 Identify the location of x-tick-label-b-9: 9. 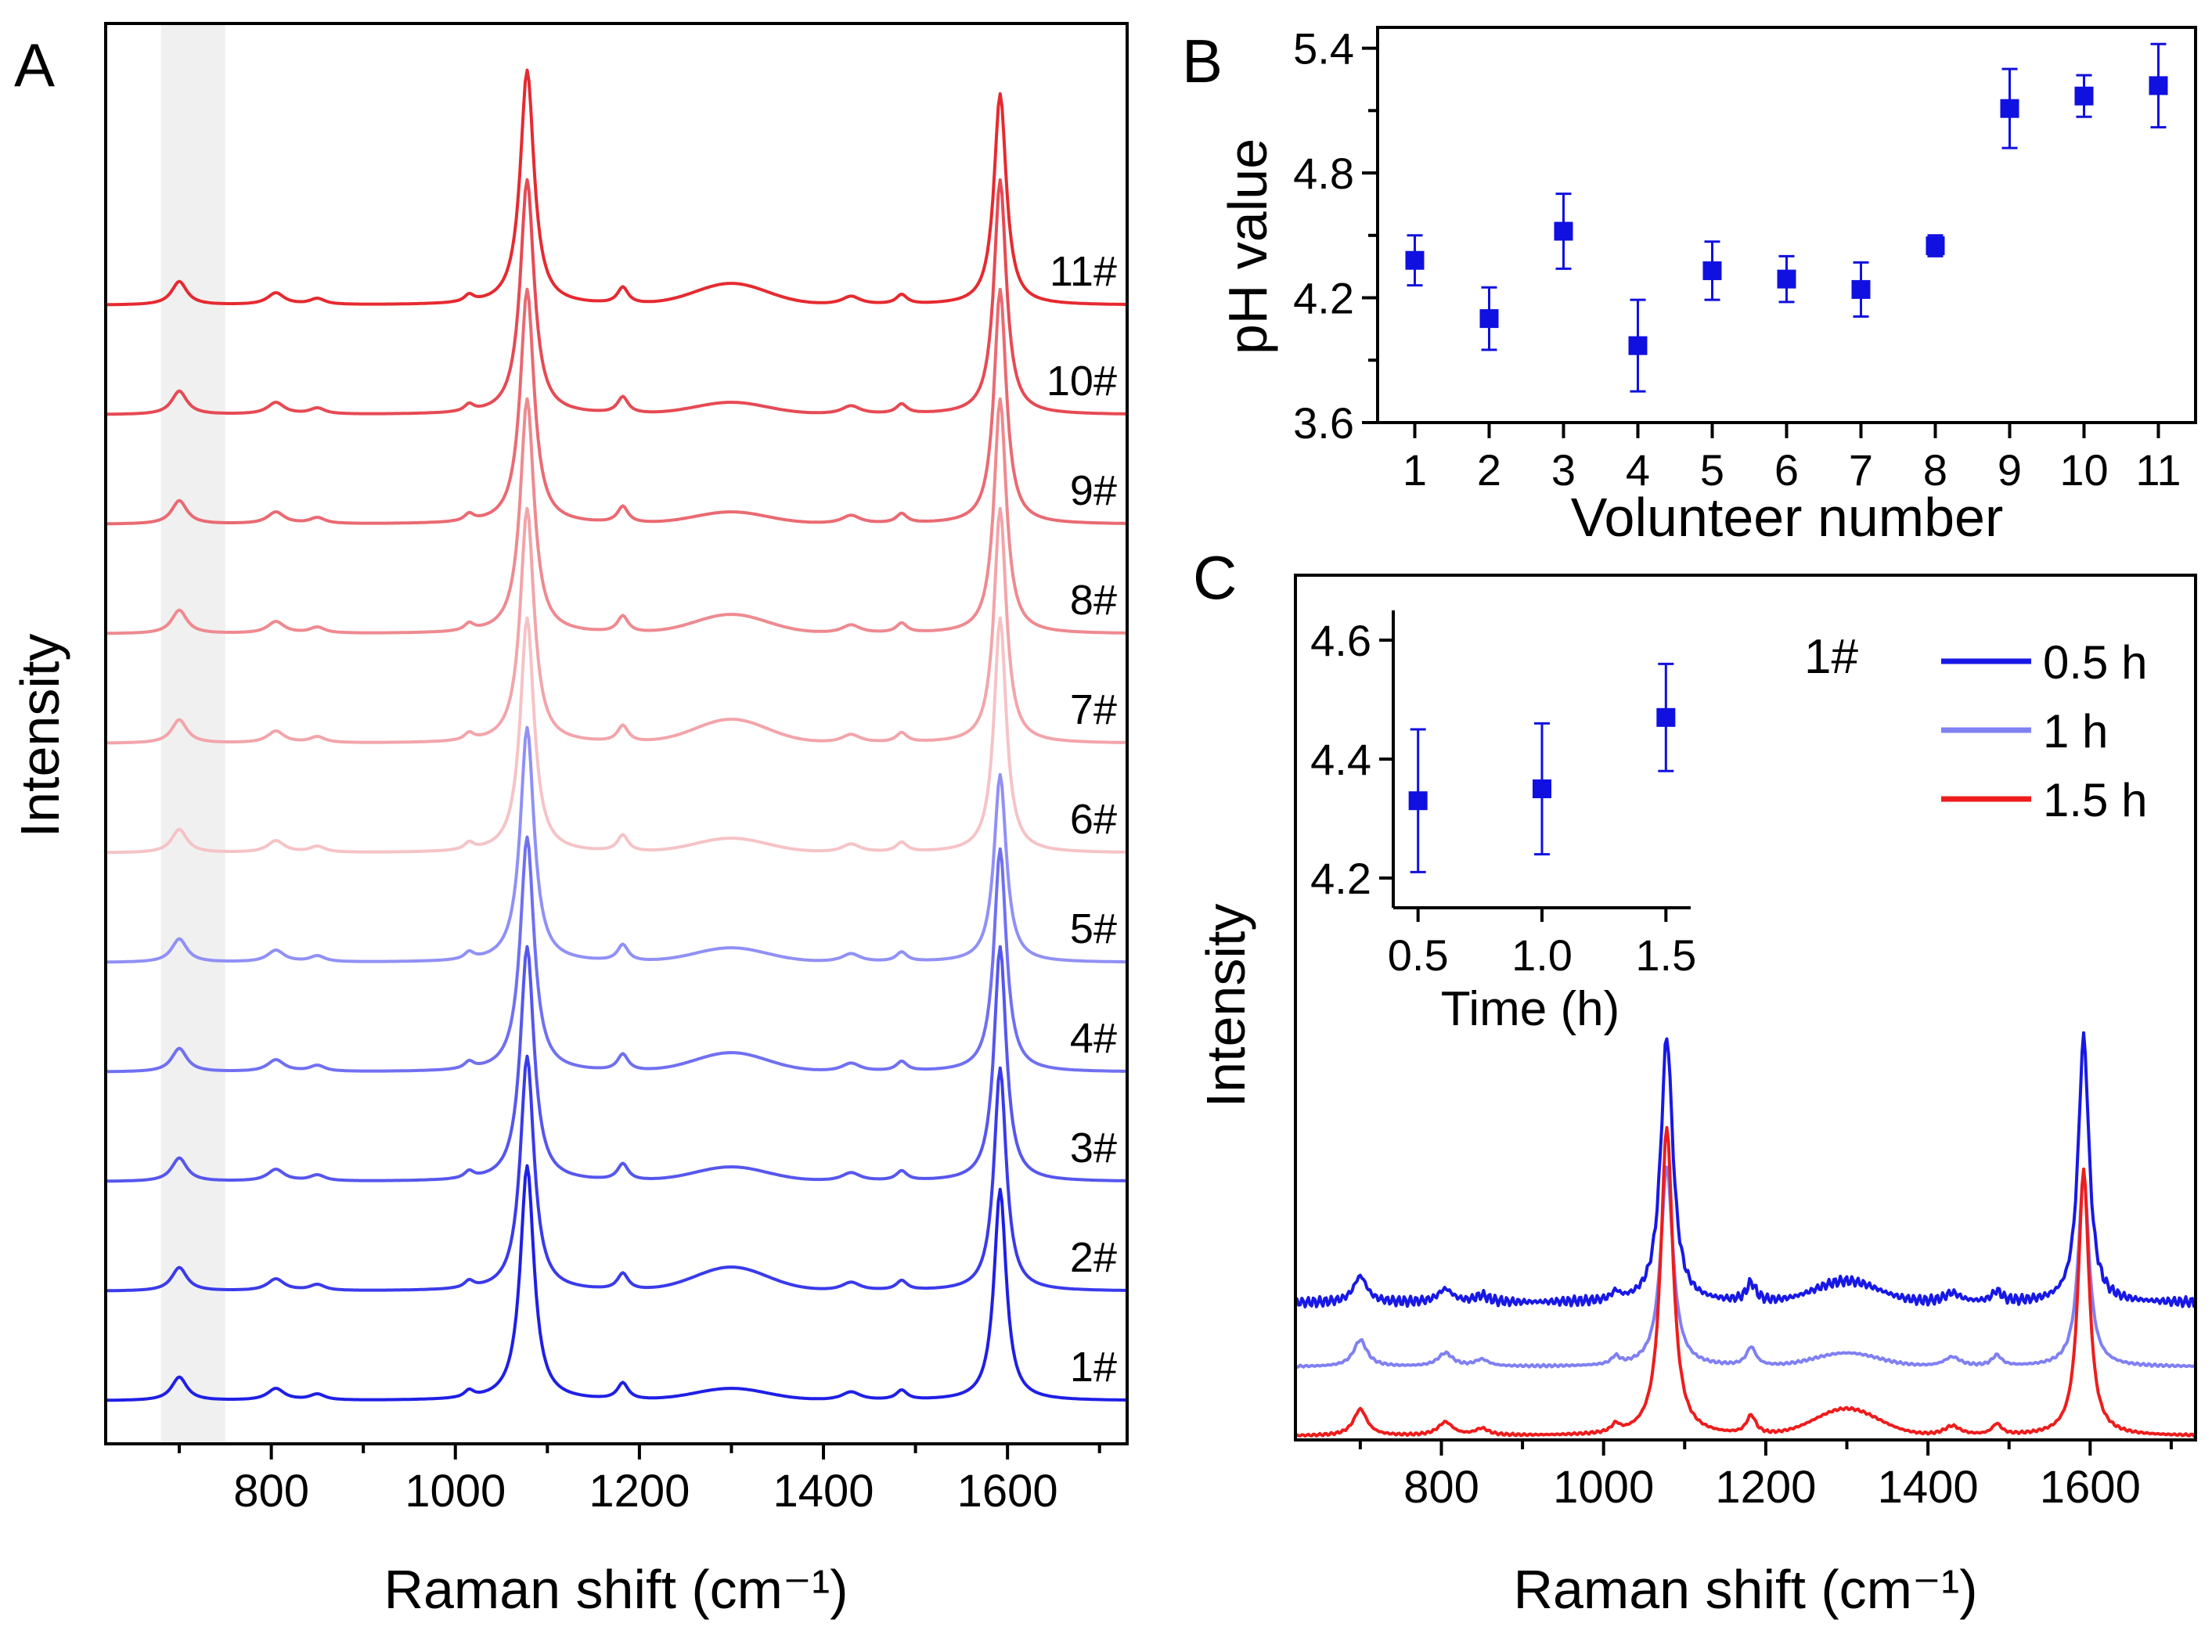
(2010, 470).